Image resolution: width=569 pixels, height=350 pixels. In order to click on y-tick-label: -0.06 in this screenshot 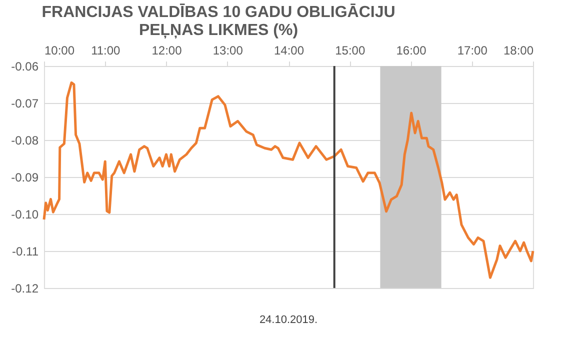, I will do `click(25, 67)`.